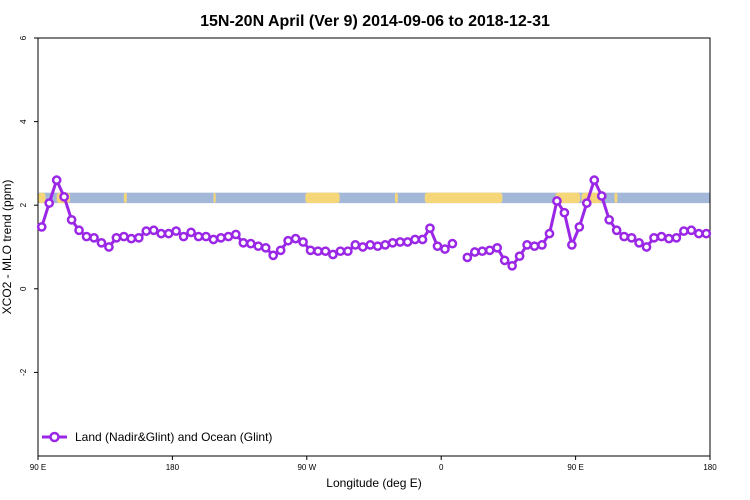 The width and height of the screenshot is (750, 500). I want to click on x-tick-label: 180, so click(710, 467).